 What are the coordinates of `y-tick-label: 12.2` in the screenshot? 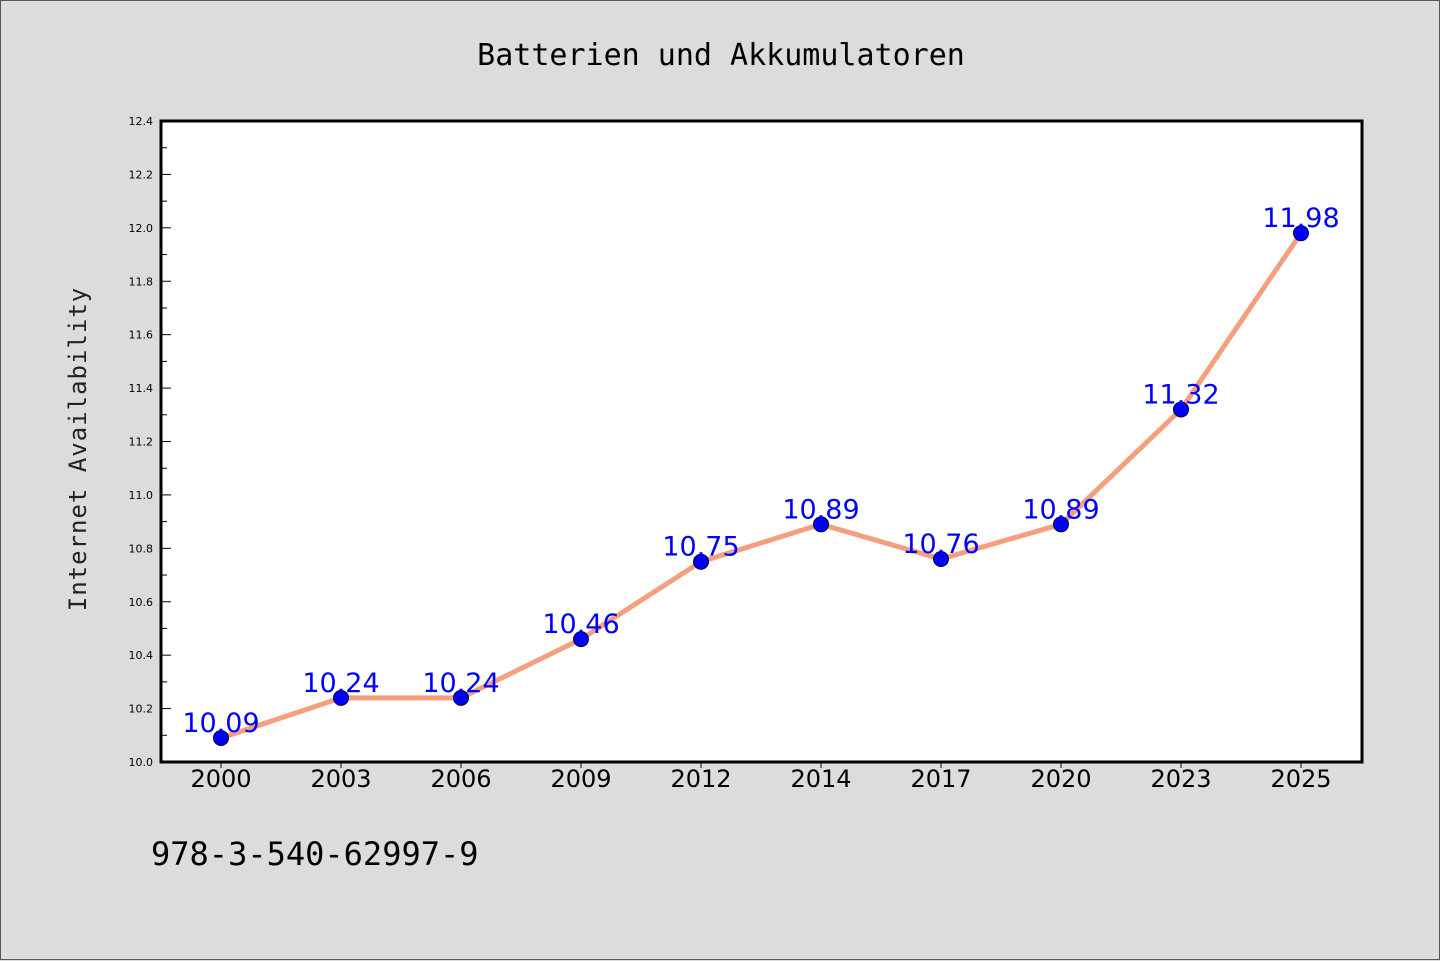 It's located at (141, 174).